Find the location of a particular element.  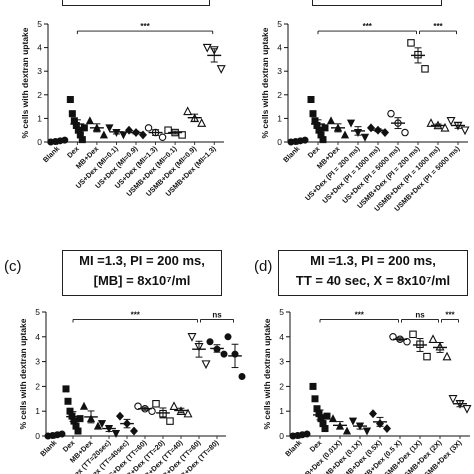

panel-c-condition-box: MI =1.3, PI = 200 ms, [MB] = 8x10⁷/ml is located at coordinates (142, 273).